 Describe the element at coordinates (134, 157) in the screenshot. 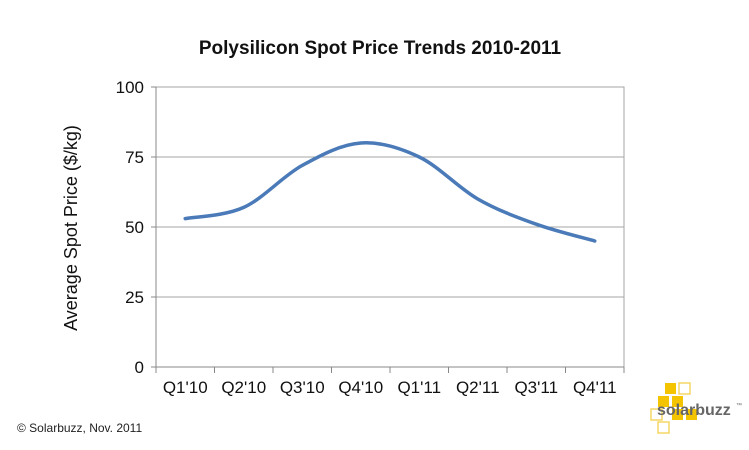

I see `y-tick-label: 75` at that location.